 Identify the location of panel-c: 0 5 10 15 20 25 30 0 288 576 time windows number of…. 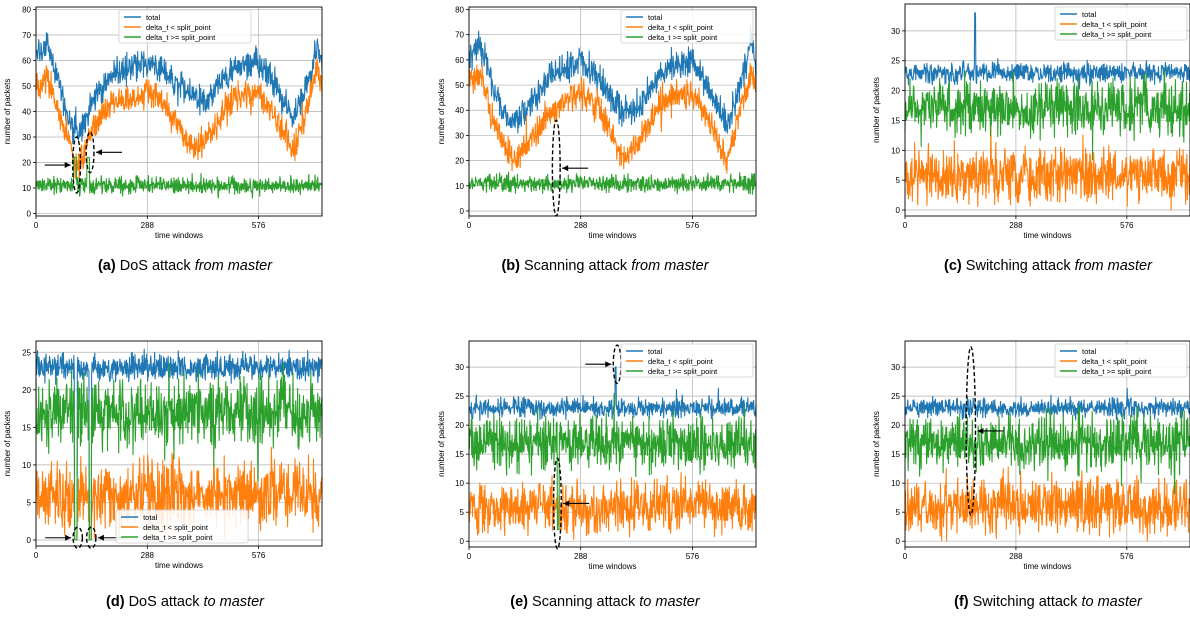
(1029, 125).